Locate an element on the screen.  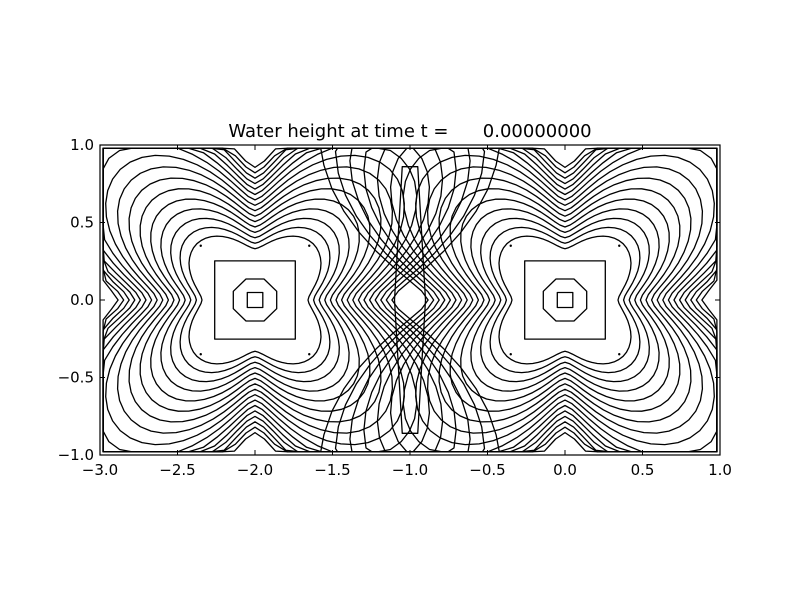
x-tick-label: −0.5 is located at coordinates (487, 470).